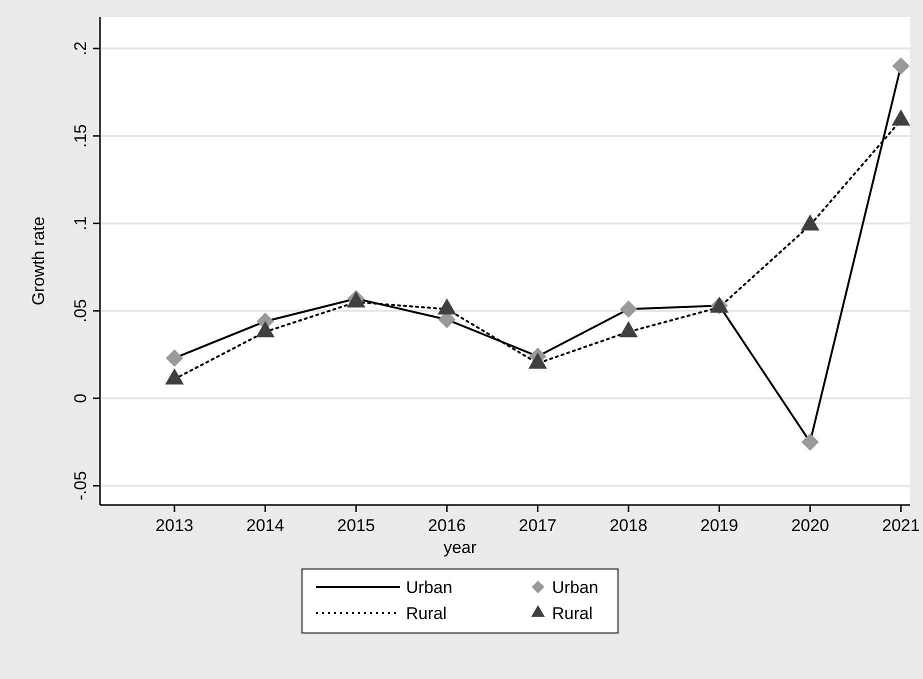 This screenshot has height=679, width=923. Describe the element at coordinates (38, 261) in the screenshot. I see `y-axis-title: Growth rate` at that location.